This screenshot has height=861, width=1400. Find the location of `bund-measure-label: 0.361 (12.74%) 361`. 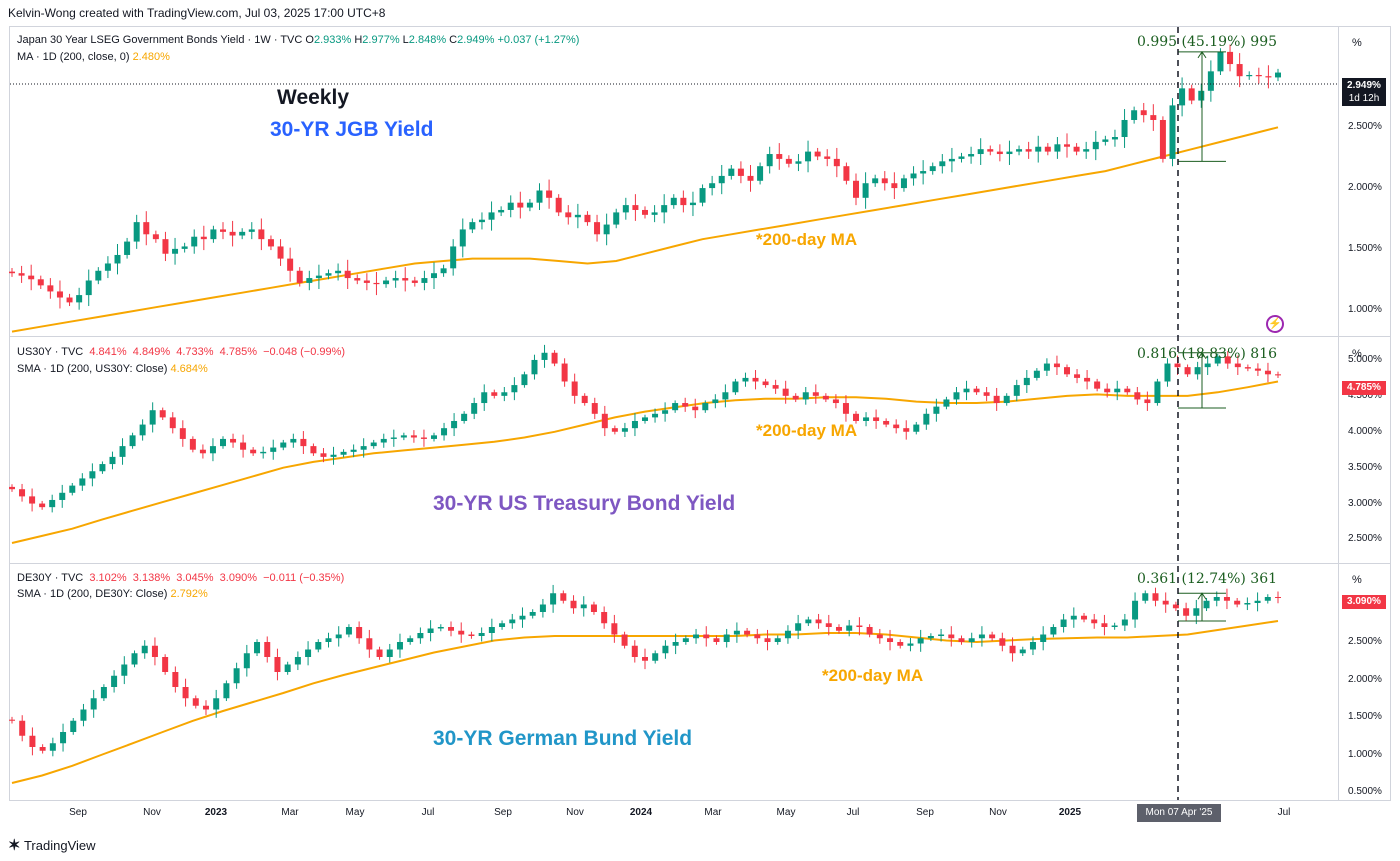

bund-measure-label: 0.361 (12.74%) 361 is located at coordinates (1207, 579).